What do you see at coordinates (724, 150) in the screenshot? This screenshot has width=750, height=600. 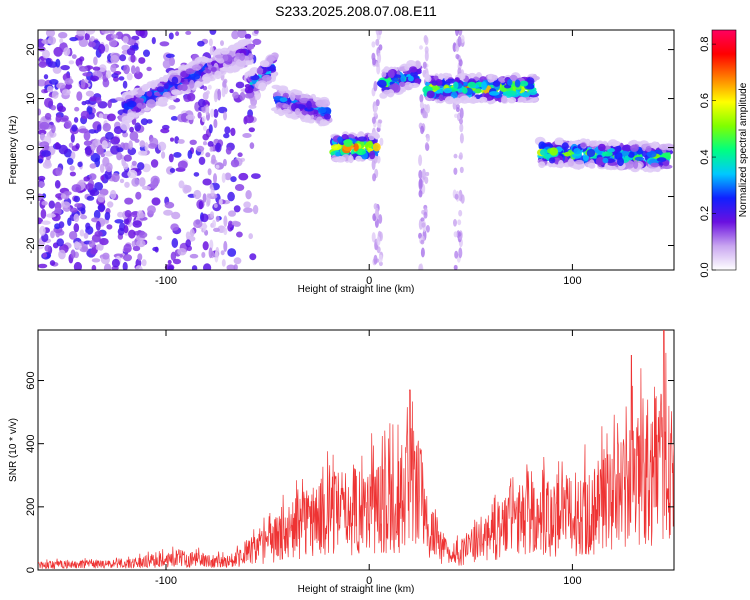 I see `colorbar-ramp` at bounding box center [724, 150].